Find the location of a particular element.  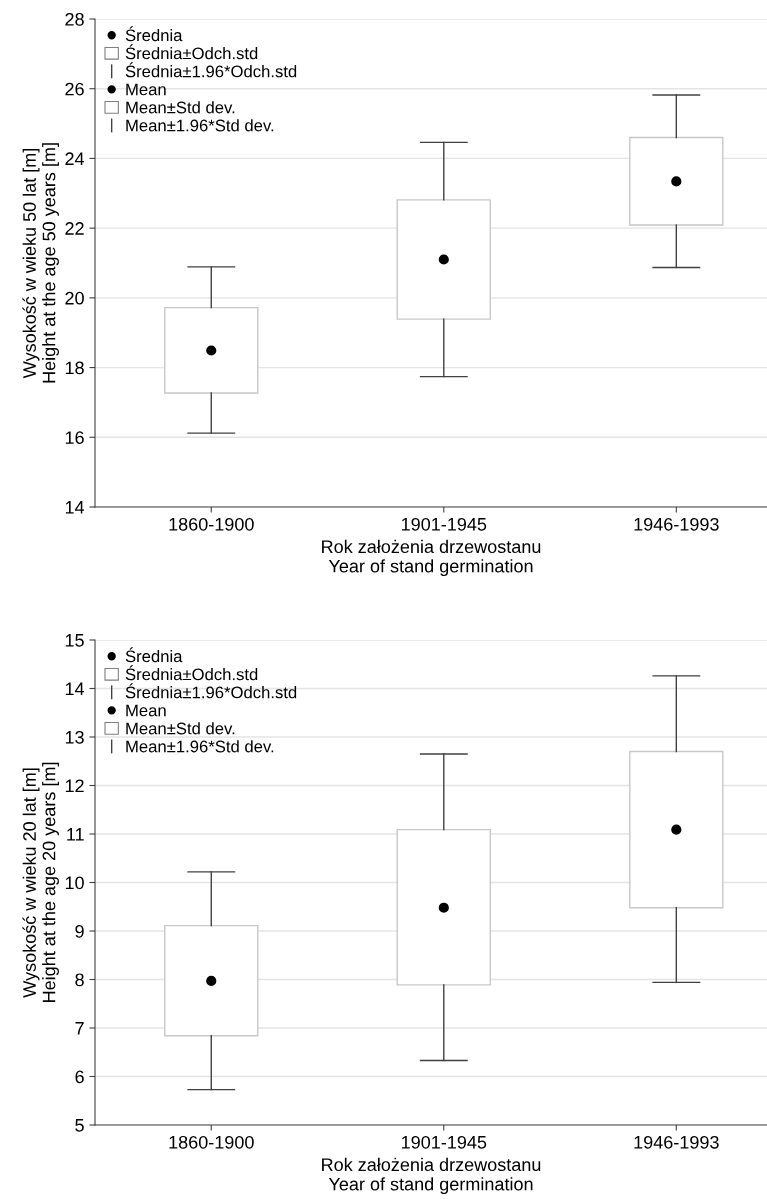

y-tick-label: 7 is located at coordinates (79, 1028).